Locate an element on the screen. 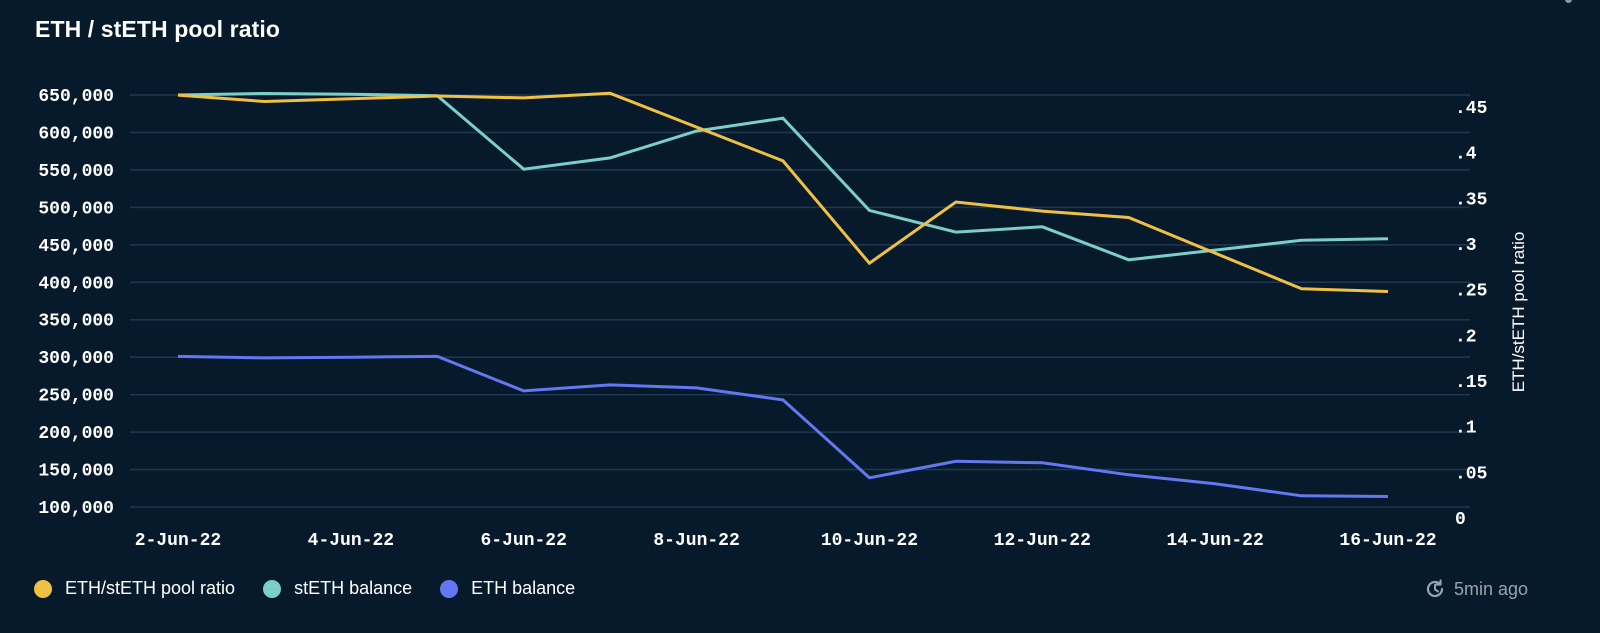 The height and width of the screenshot is (633, 1600). y2-tick-label: .05 is located at coordinates (1471, 474).